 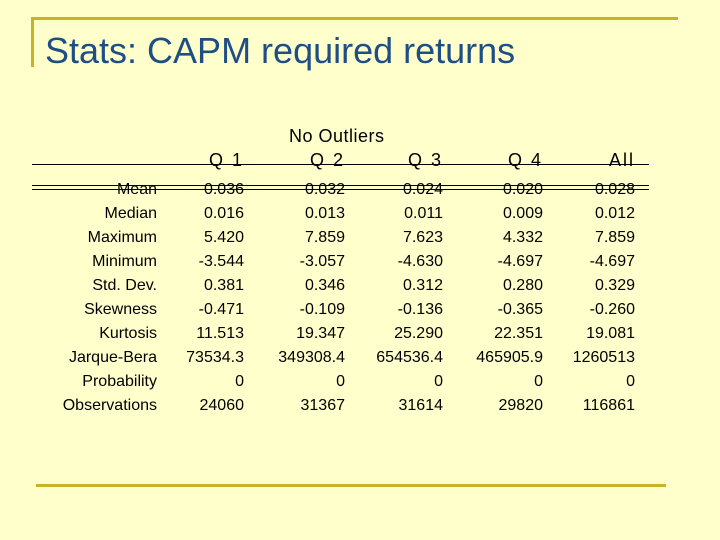 What do you see at coordinates (420, 309) in the screenshot?
I see `table-cell: -0.136` at bounding box center [420, 309].